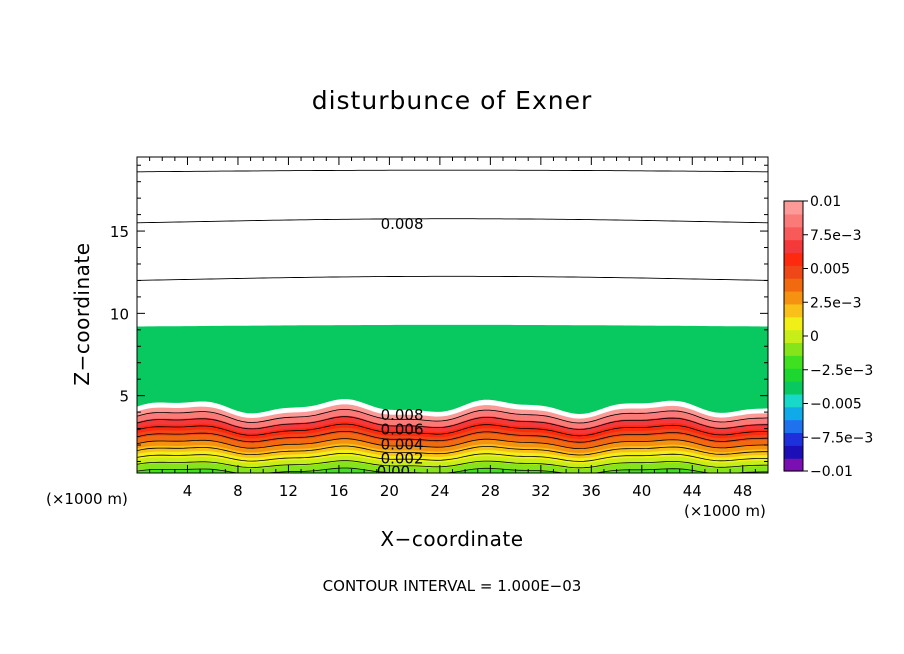  Describe the element at coordinates (288, 491) in the screenshot. I see `x-tick-label-2: 12` at that location.